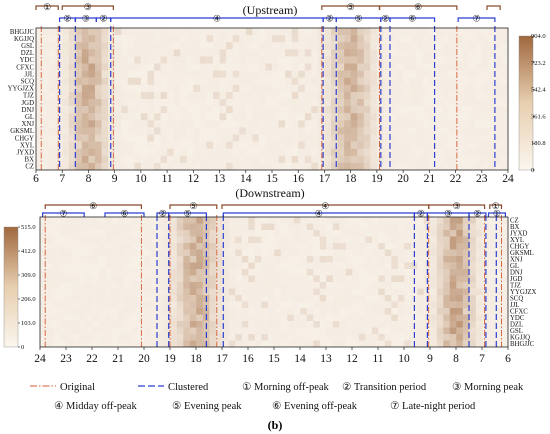 The width and height of the screenshot is (550, 434). I want to click on station-label: BHGJJC, so click(522, 344).